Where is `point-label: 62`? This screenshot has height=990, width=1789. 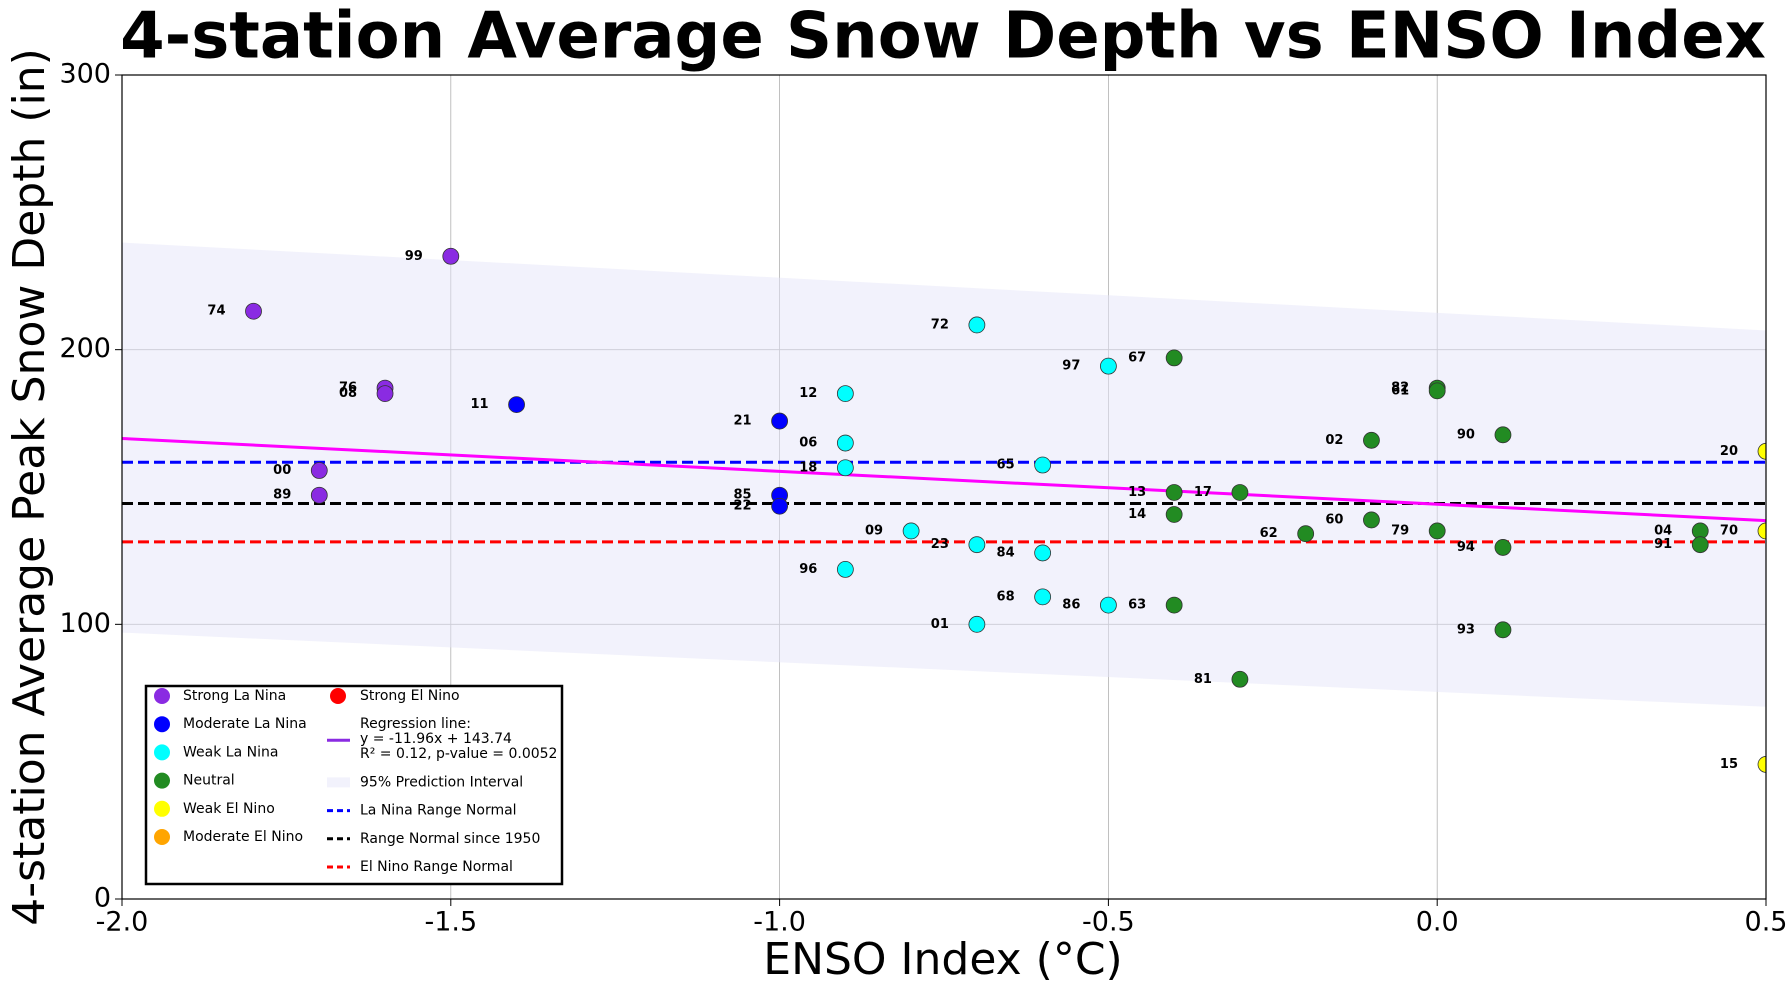 point-label: 62 is located at coordinates (1269, 533).